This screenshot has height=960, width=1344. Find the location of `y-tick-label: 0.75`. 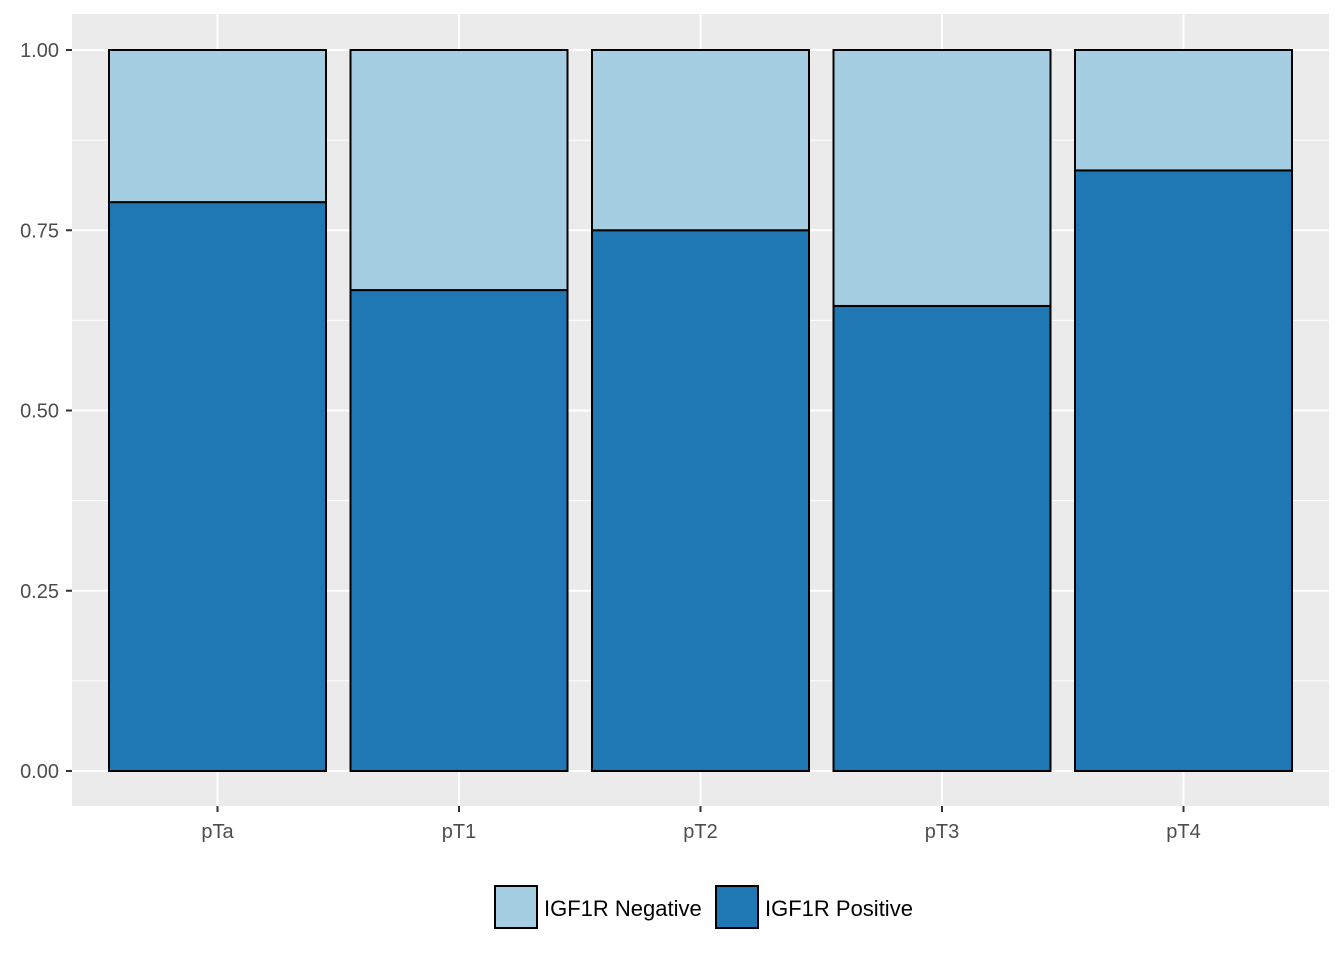

y-tick-label: 0.75 is located at coordinates (39, 231).